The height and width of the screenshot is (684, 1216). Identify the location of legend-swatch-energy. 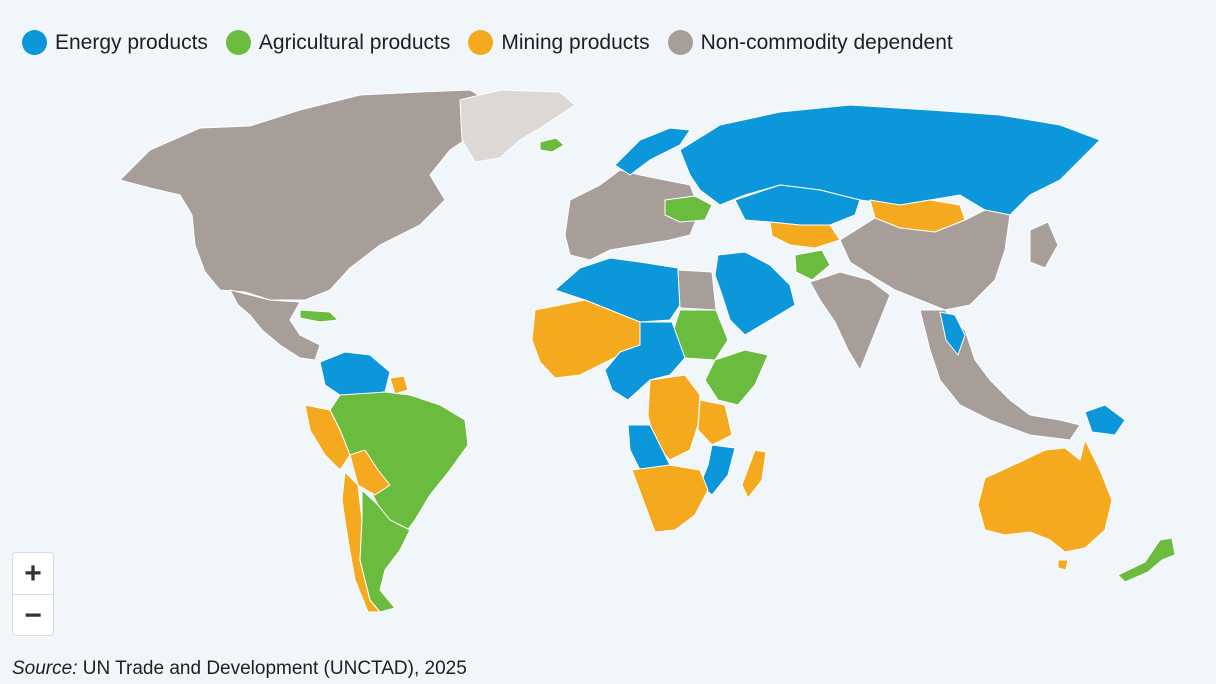
(34, 42).